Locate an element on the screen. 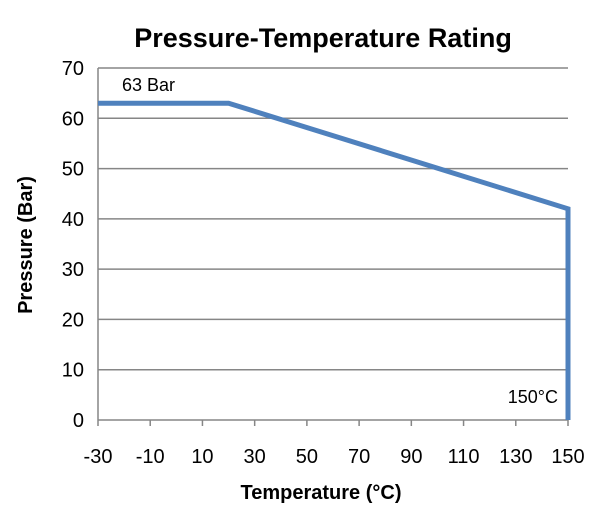 The image size is (607, 527). y-tick-label: 70 is located at coordinates (73, 69).